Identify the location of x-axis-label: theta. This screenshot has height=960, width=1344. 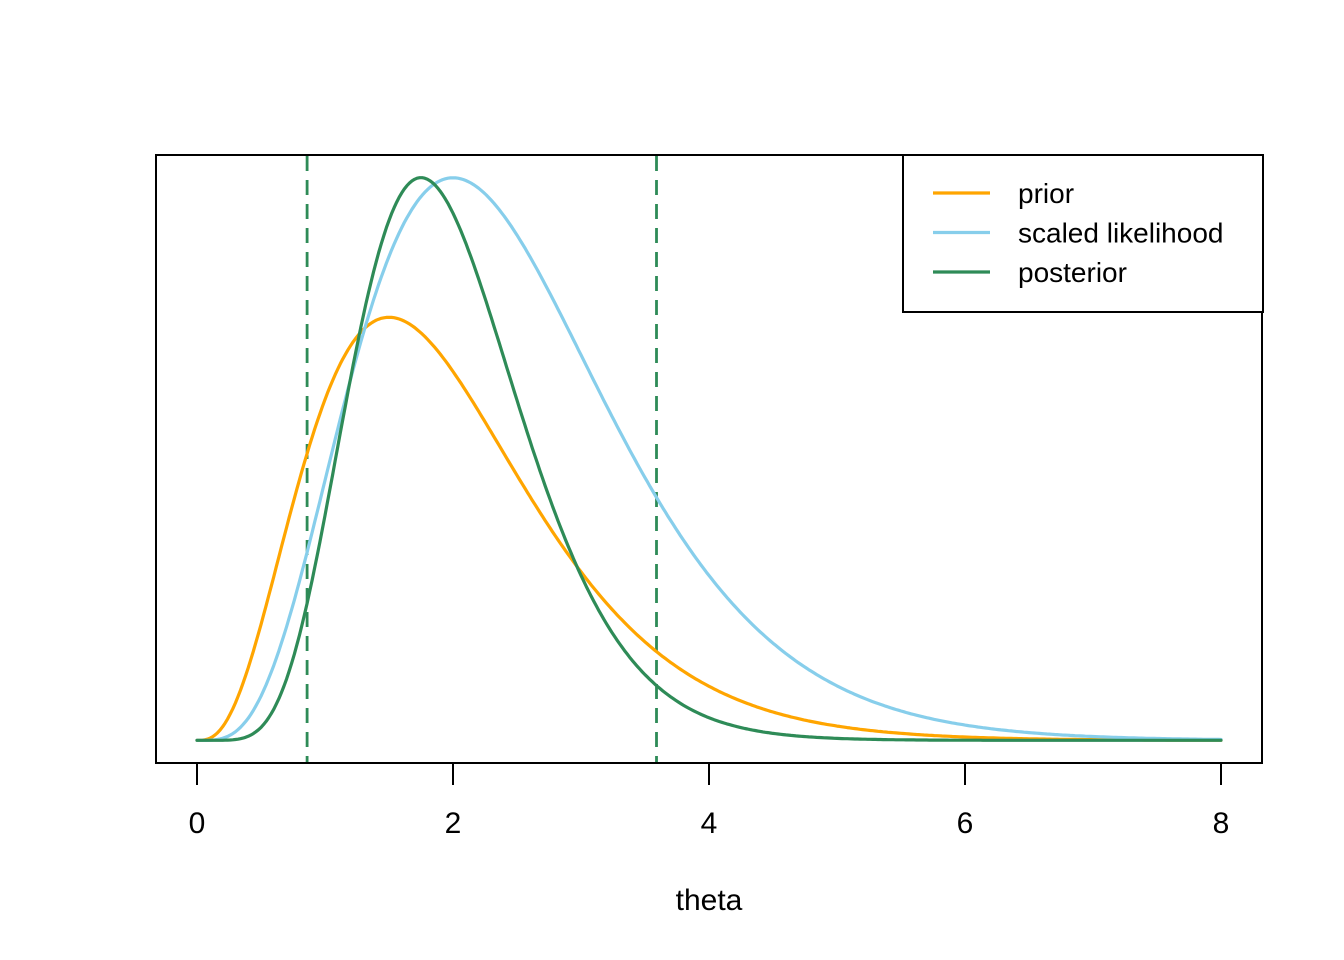
(709, 900).